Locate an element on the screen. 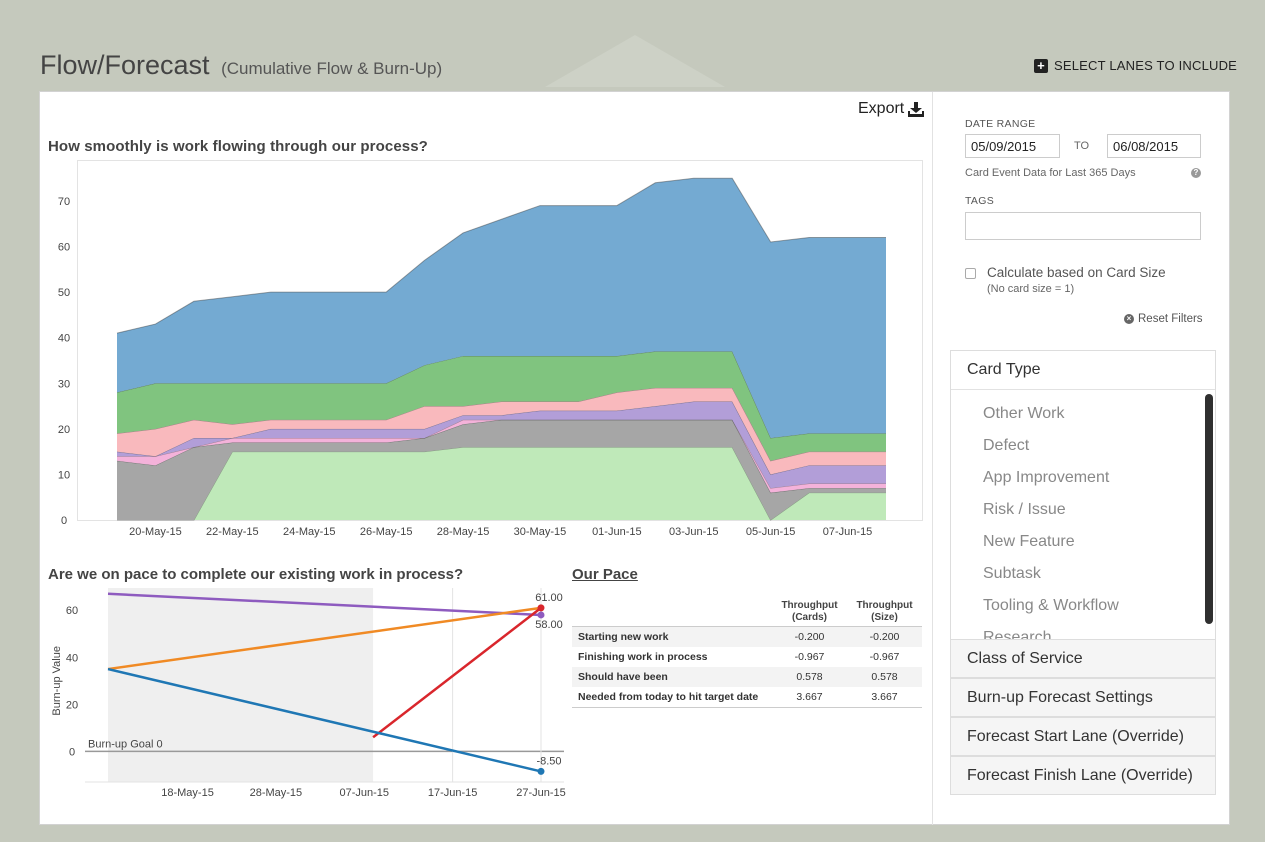 The height and width of the screenshot is (842, 1265). class-of-service-section: Class of Service is located at coordinates (1083, 658).